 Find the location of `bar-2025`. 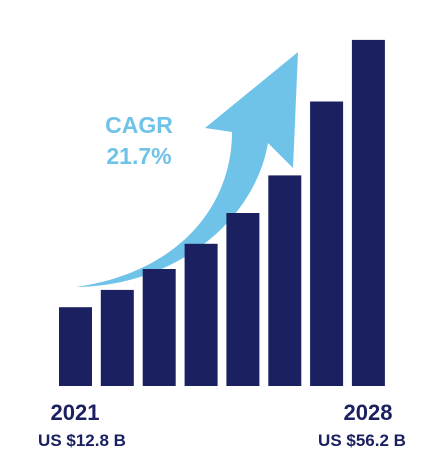

bar-2025 is located at coordinates (243, 299).